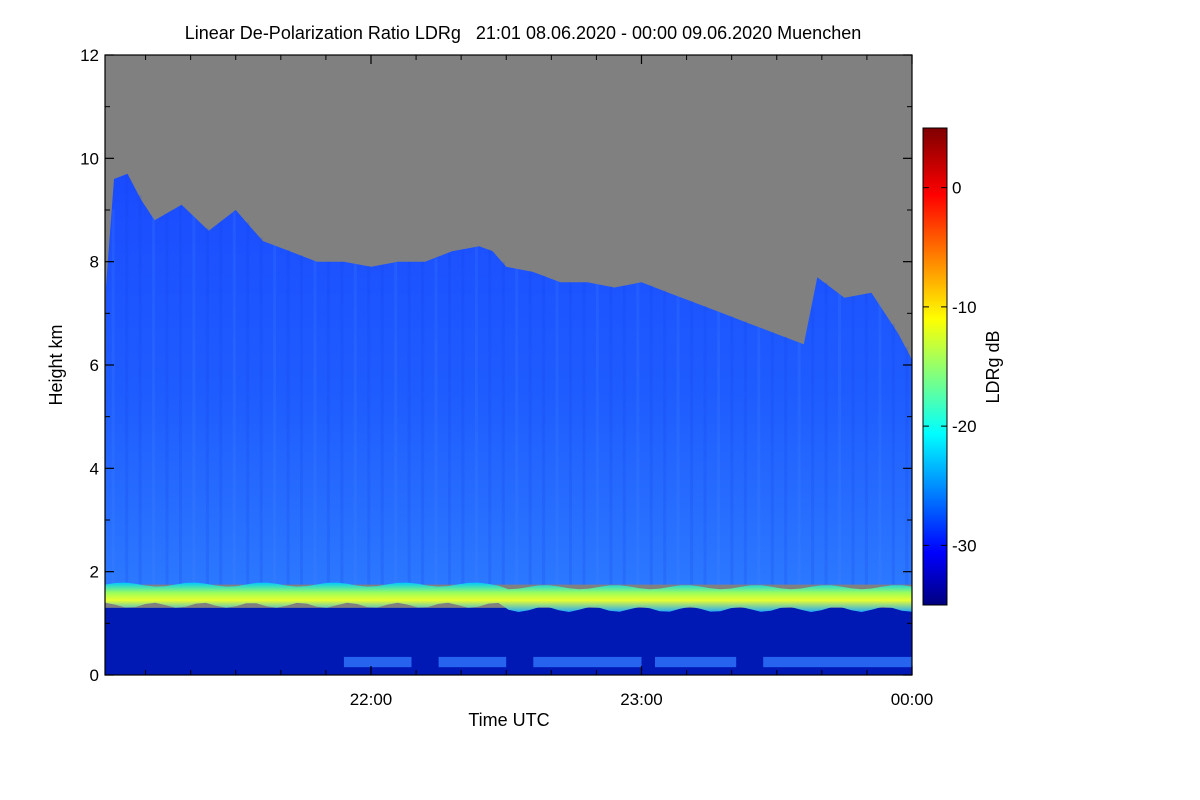 This screenshot has height=800, width=1200. I want to click on colorbar: 0 -10 -20 -30 LDRg dB, so click(962, 366).